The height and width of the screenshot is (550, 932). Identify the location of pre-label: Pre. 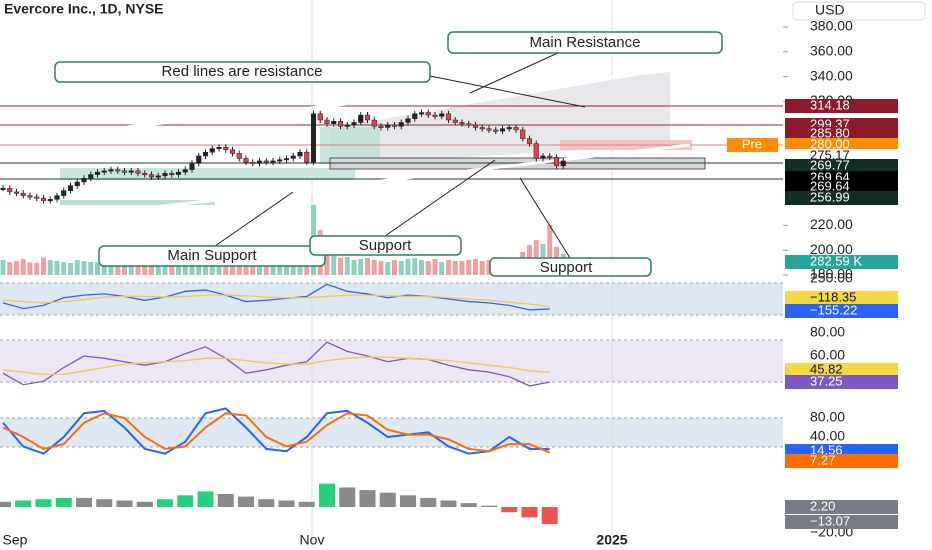
(752, 143).